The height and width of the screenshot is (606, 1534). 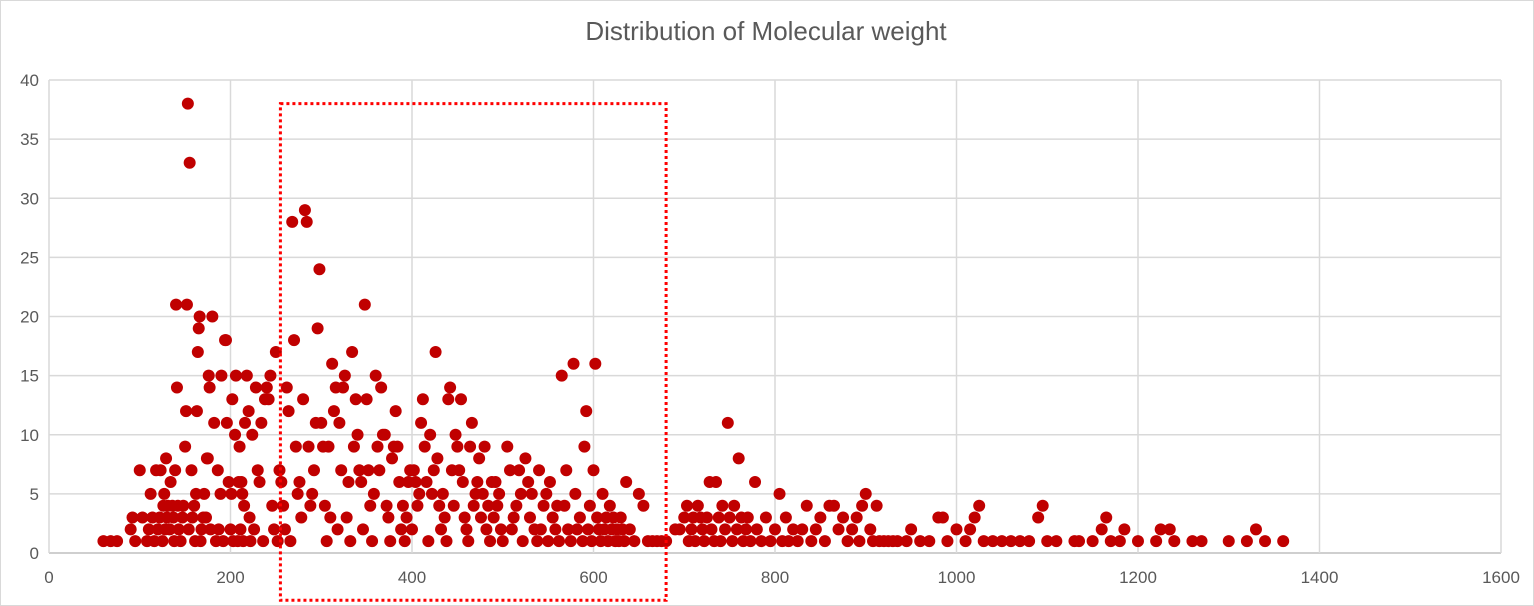 I want to click on y-tick-label: 15, so click(x=29, y=376).